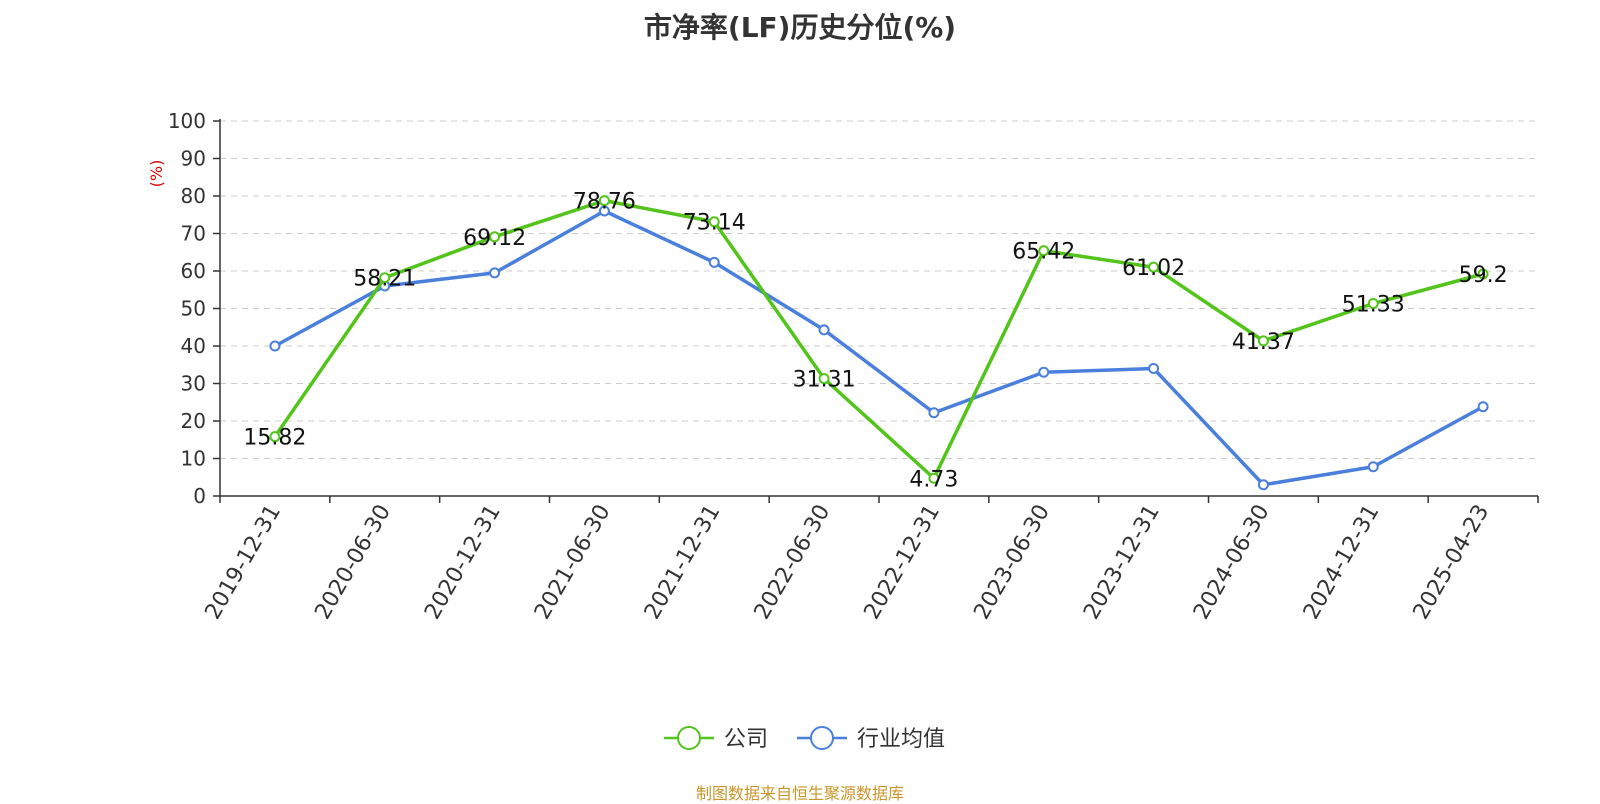 This screenshot has width=1600, height=804. Describe the element at coordinates (193, 234) in the screenshot. I see `y-tick-label: 70` at that location.